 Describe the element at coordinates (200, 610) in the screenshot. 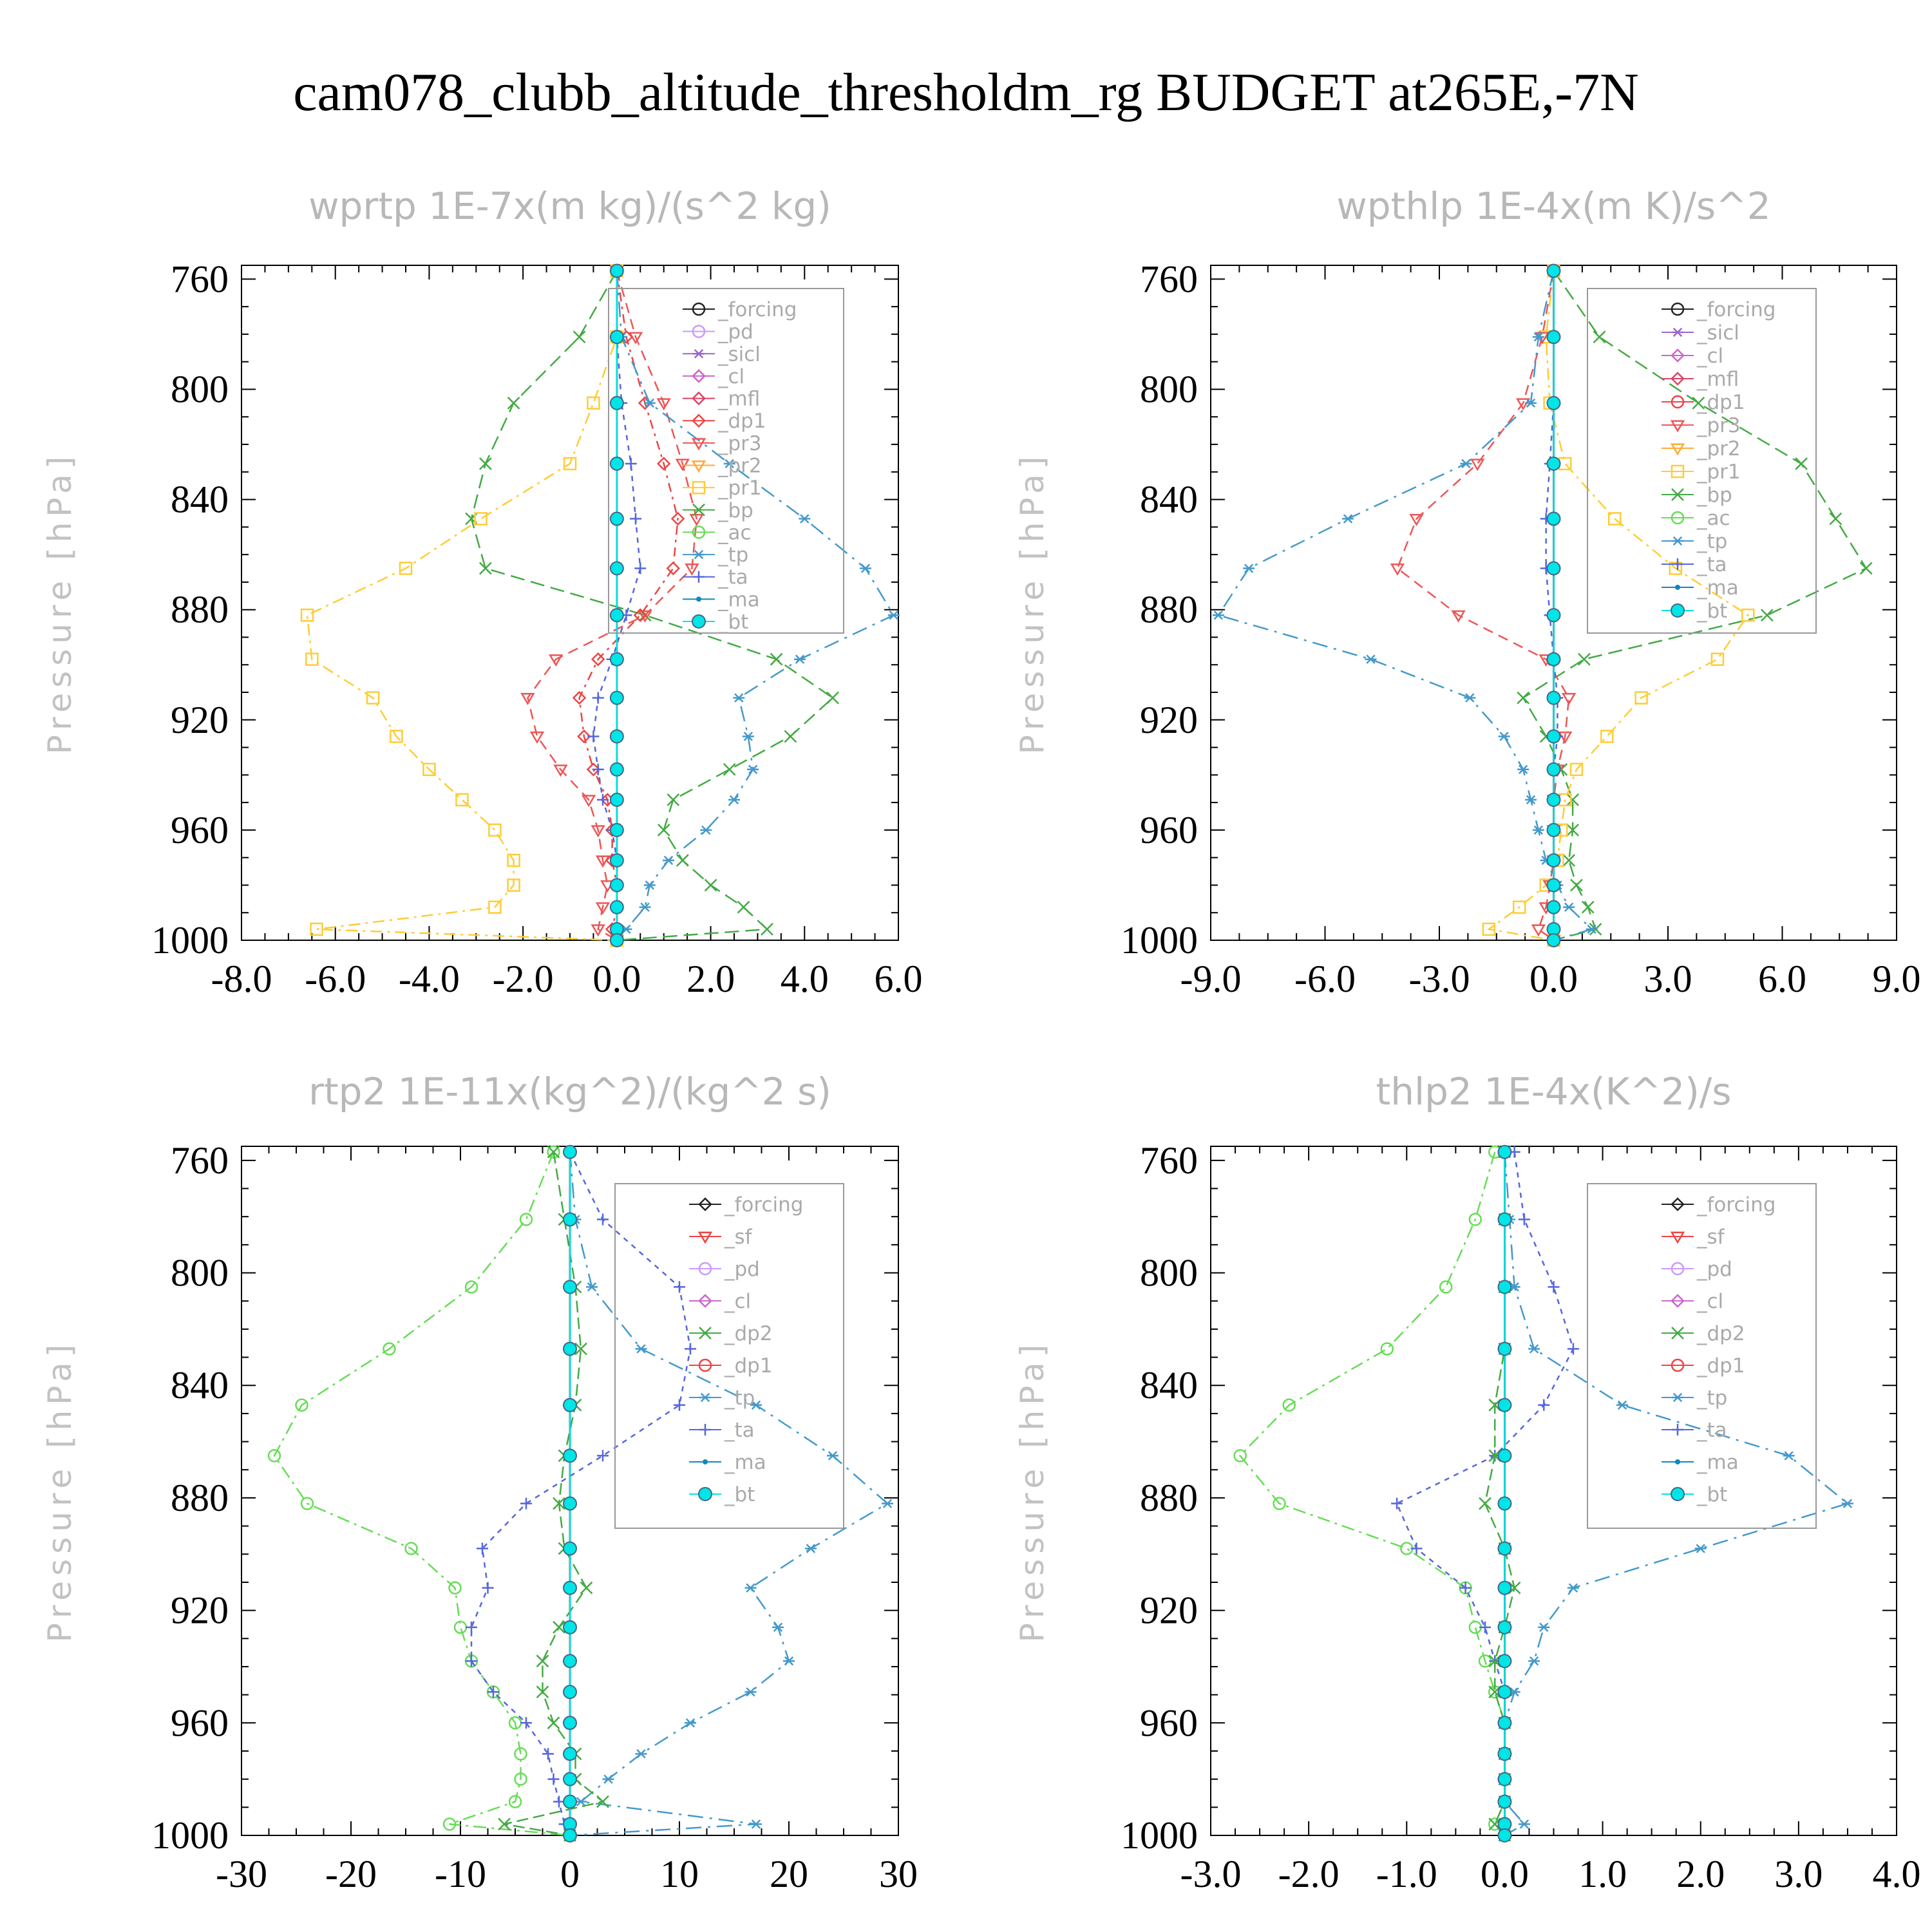

I see `y-tick-label: 880` at that location.